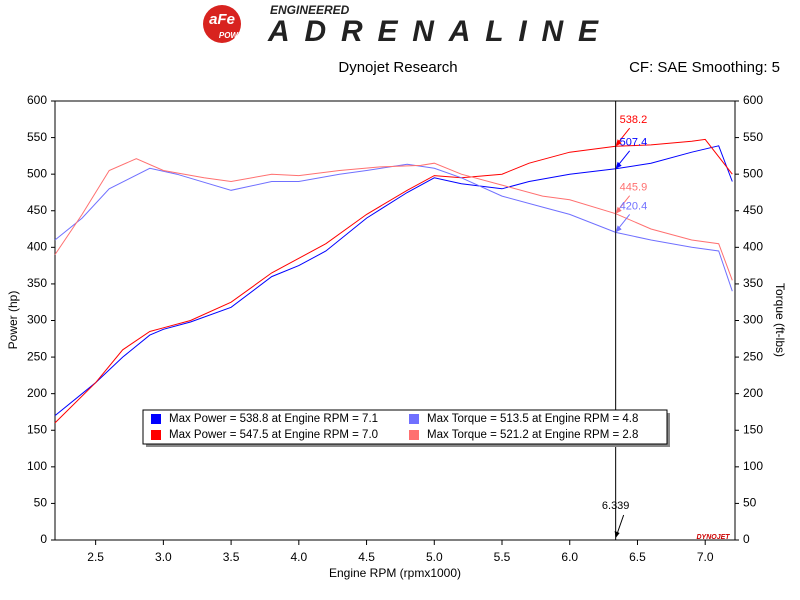 The height and width of the screenshot is (600, 800). Describe the element at coordinates (634, 206) in the screenshot. I see `cursor-value: 420.4` at that location.